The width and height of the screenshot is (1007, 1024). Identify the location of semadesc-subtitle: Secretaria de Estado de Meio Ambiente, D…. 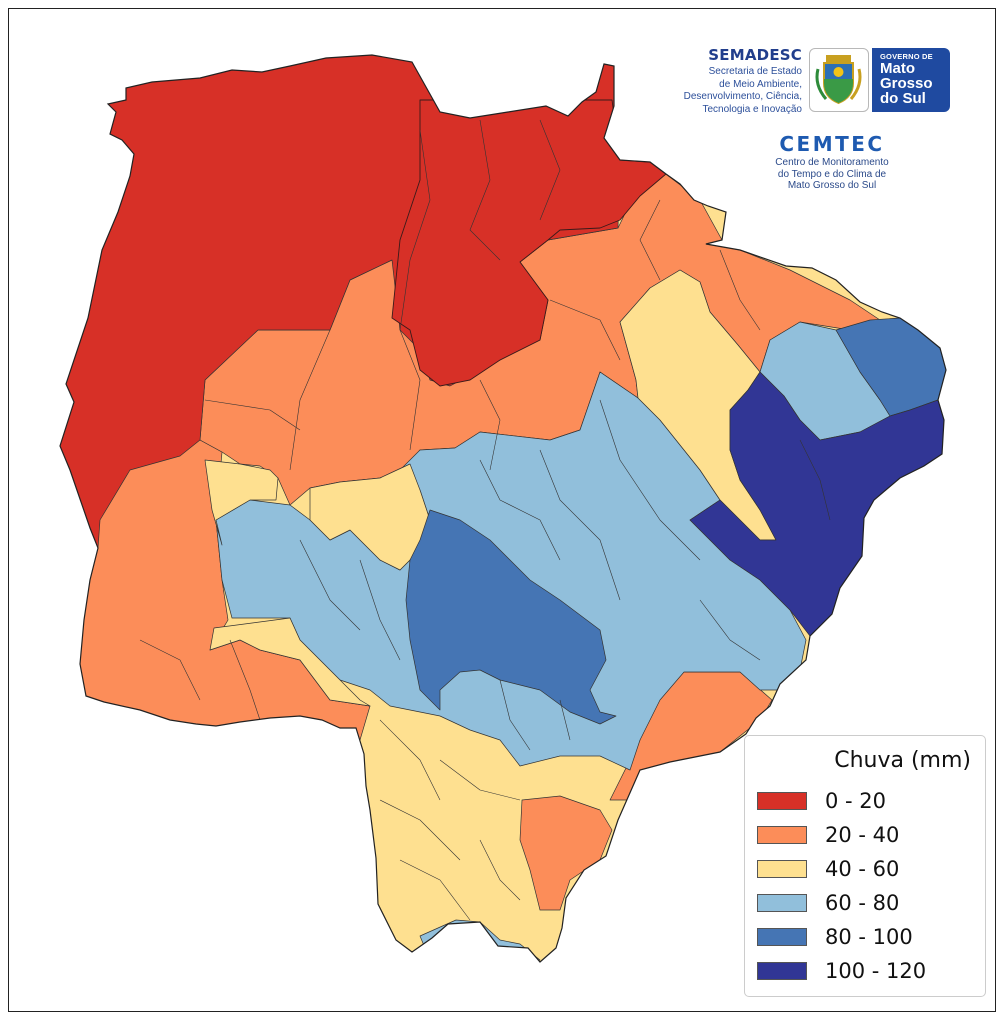
(731, 91).